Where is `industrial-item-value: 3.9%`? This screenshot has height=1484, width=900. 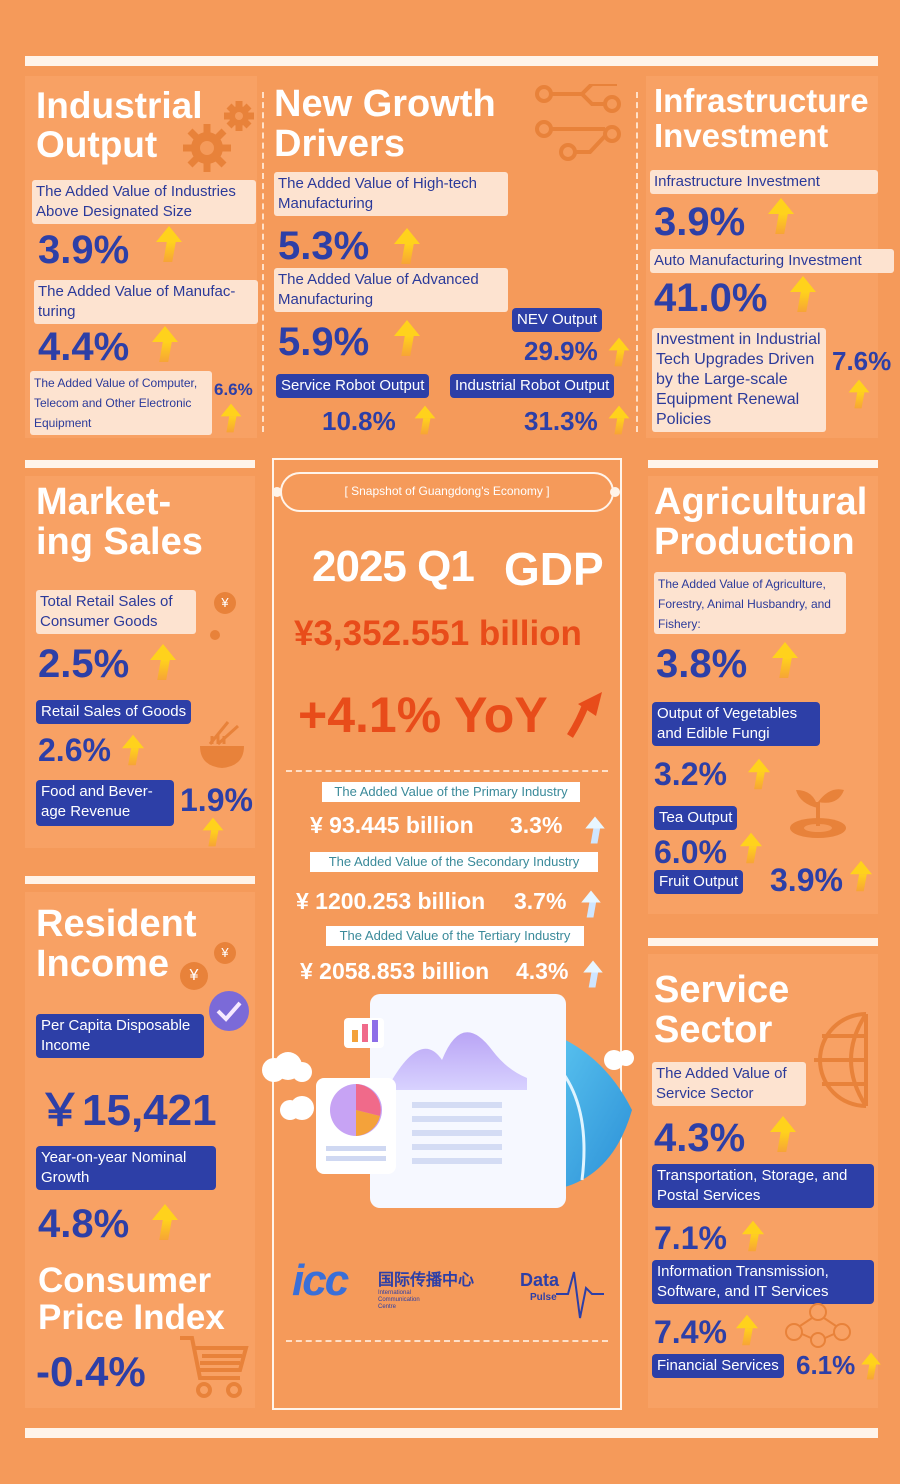 industrial-item-value: 3.9% is located at coordinates (84, 250).